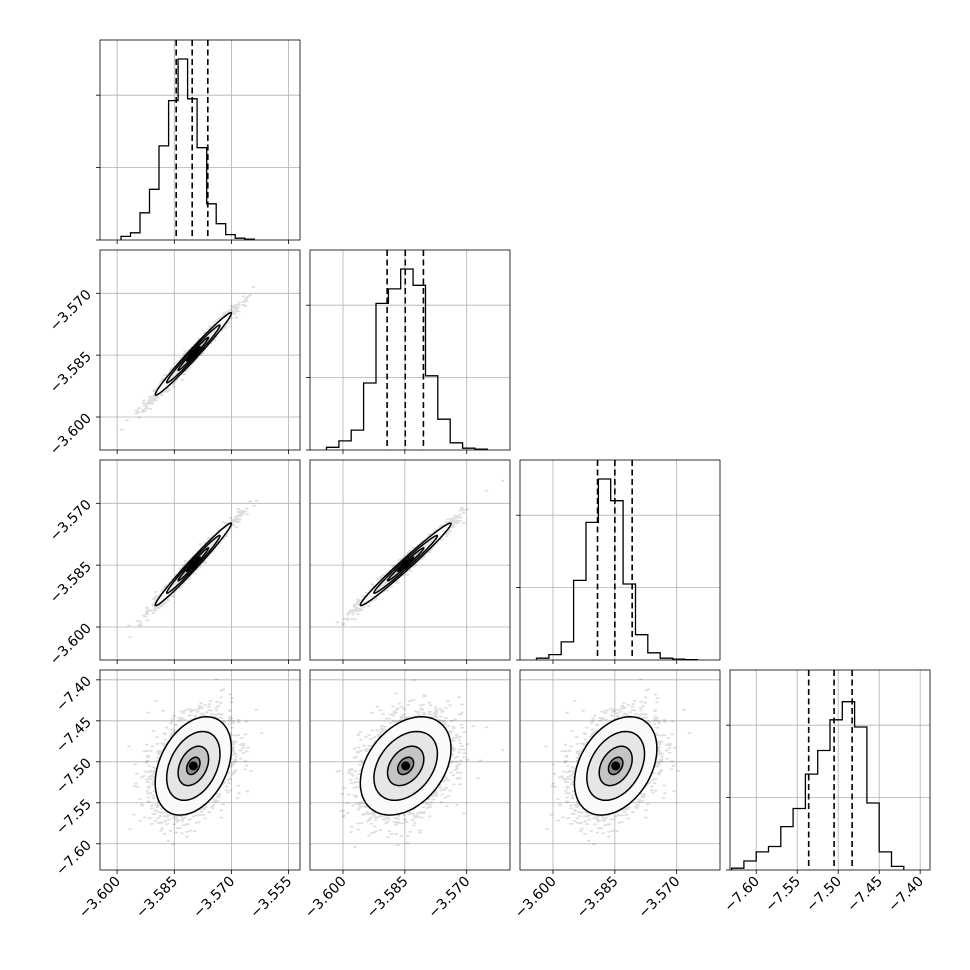 The image size is (970, 970). I want to click on ytick-label-row3-3: −7.45, so click(74, 735).